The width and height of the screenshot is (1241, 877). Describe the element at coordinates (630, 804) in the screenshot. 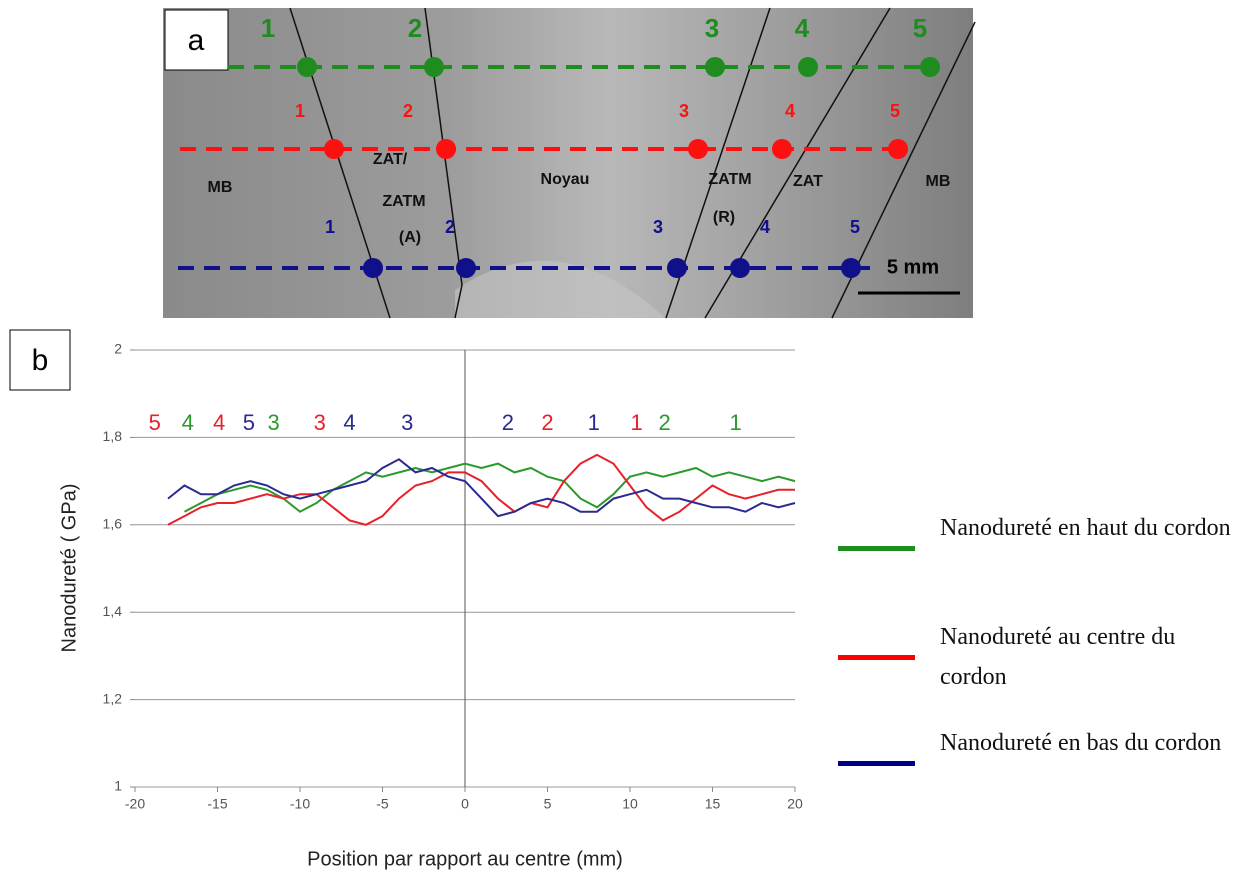

I see `x-tick-label: 10` at that location.